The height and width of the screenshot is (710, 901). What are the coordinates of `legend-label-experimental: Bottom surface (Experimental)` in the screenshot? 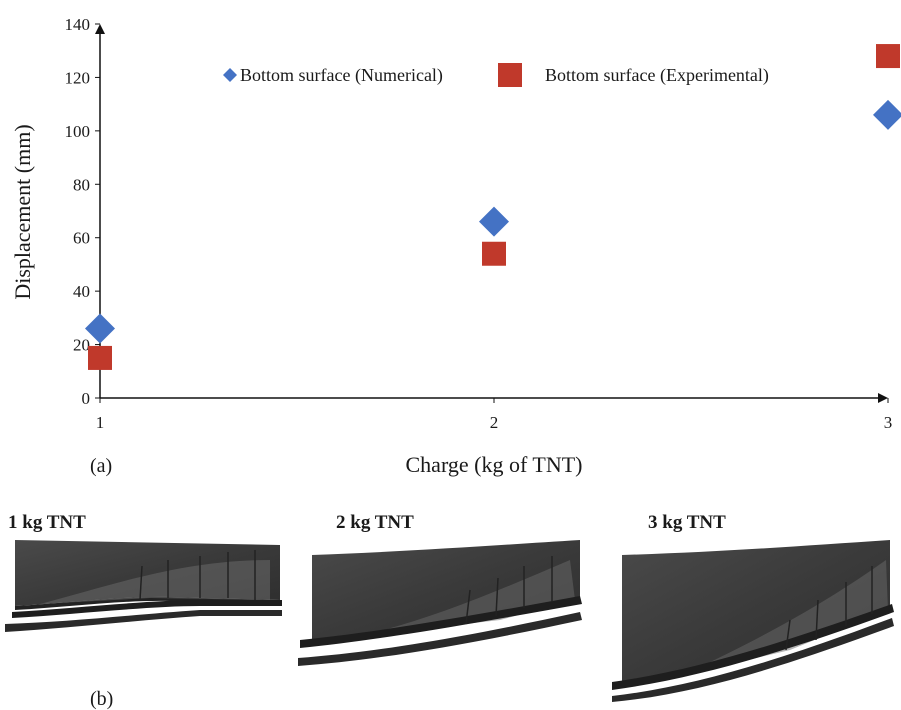 It's located at (657, 75).